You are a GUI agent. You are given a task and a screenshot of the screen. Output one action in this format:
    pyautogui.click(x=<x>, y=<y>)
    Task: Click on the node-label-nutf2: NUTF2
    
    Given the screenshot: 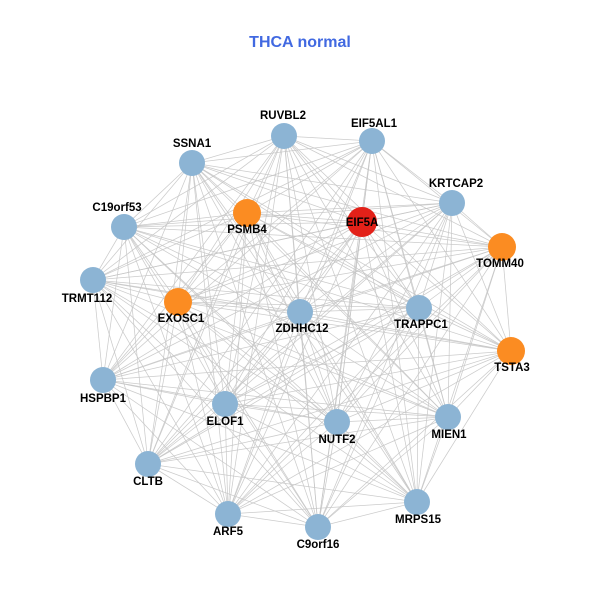 What is the action you would take?
    pyautogui.click(x=336, y=440)
    